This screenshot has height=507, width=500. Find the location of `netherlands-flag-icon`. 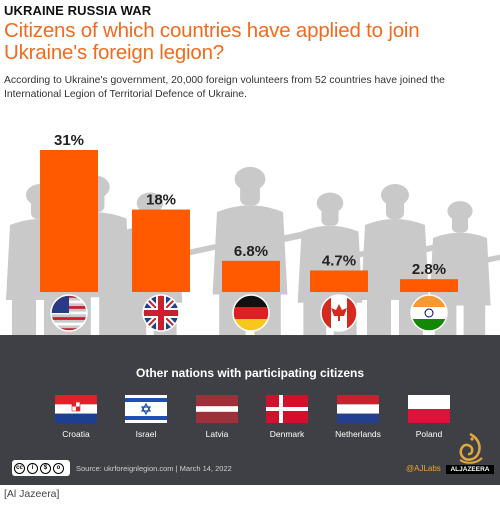

netherlands-flag-icon is located at coordinates (358, 409).